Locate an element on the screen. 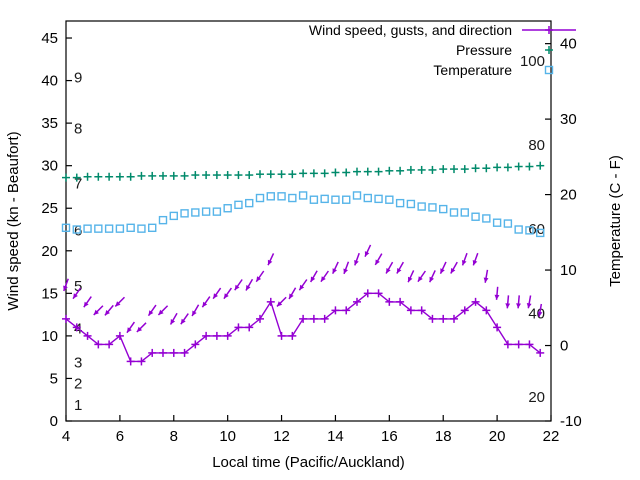 This screenshot has height=480, width=640. beaufort-label-1: 1 is located at coordinates (78, 405).